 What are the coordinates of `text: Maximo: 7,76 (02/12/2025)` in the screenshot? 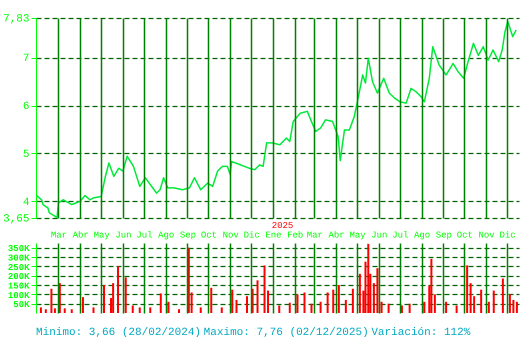 It's located at (286, 333).